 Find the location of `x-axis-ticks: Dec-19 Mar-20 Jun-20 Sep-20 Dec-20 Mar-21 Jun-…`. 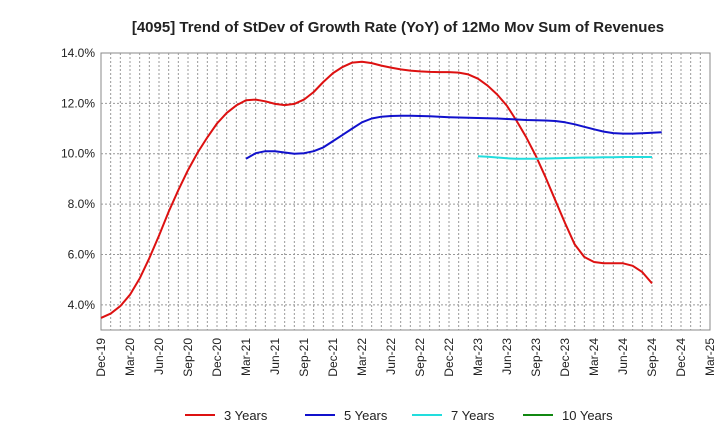

x-axis-ticks: Dec-19 Mar-20 Jun-20 Sep-20 Dec-20 Mar-21 Jun-… is located at coordinates (405, 357).